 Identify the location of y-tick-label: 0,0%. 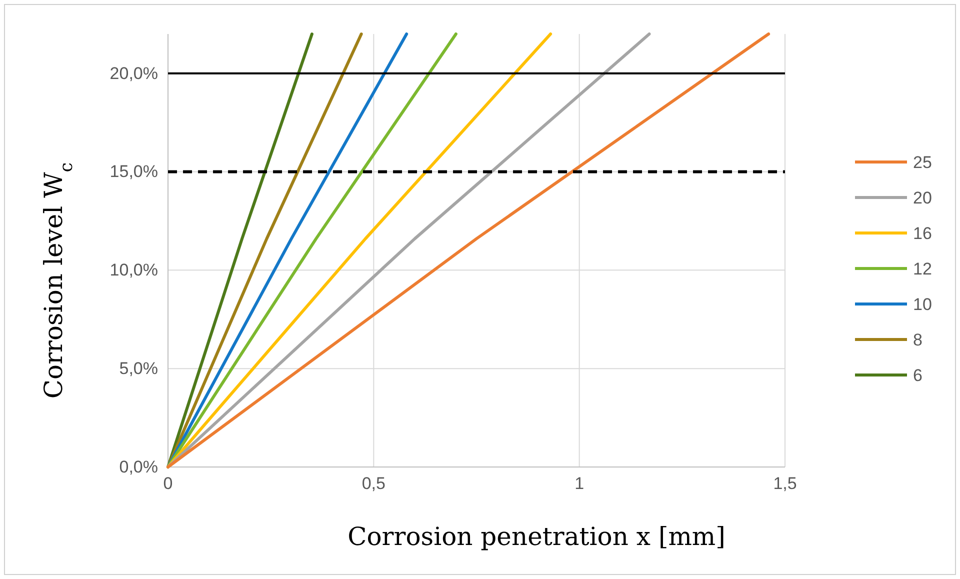
(138, 466).